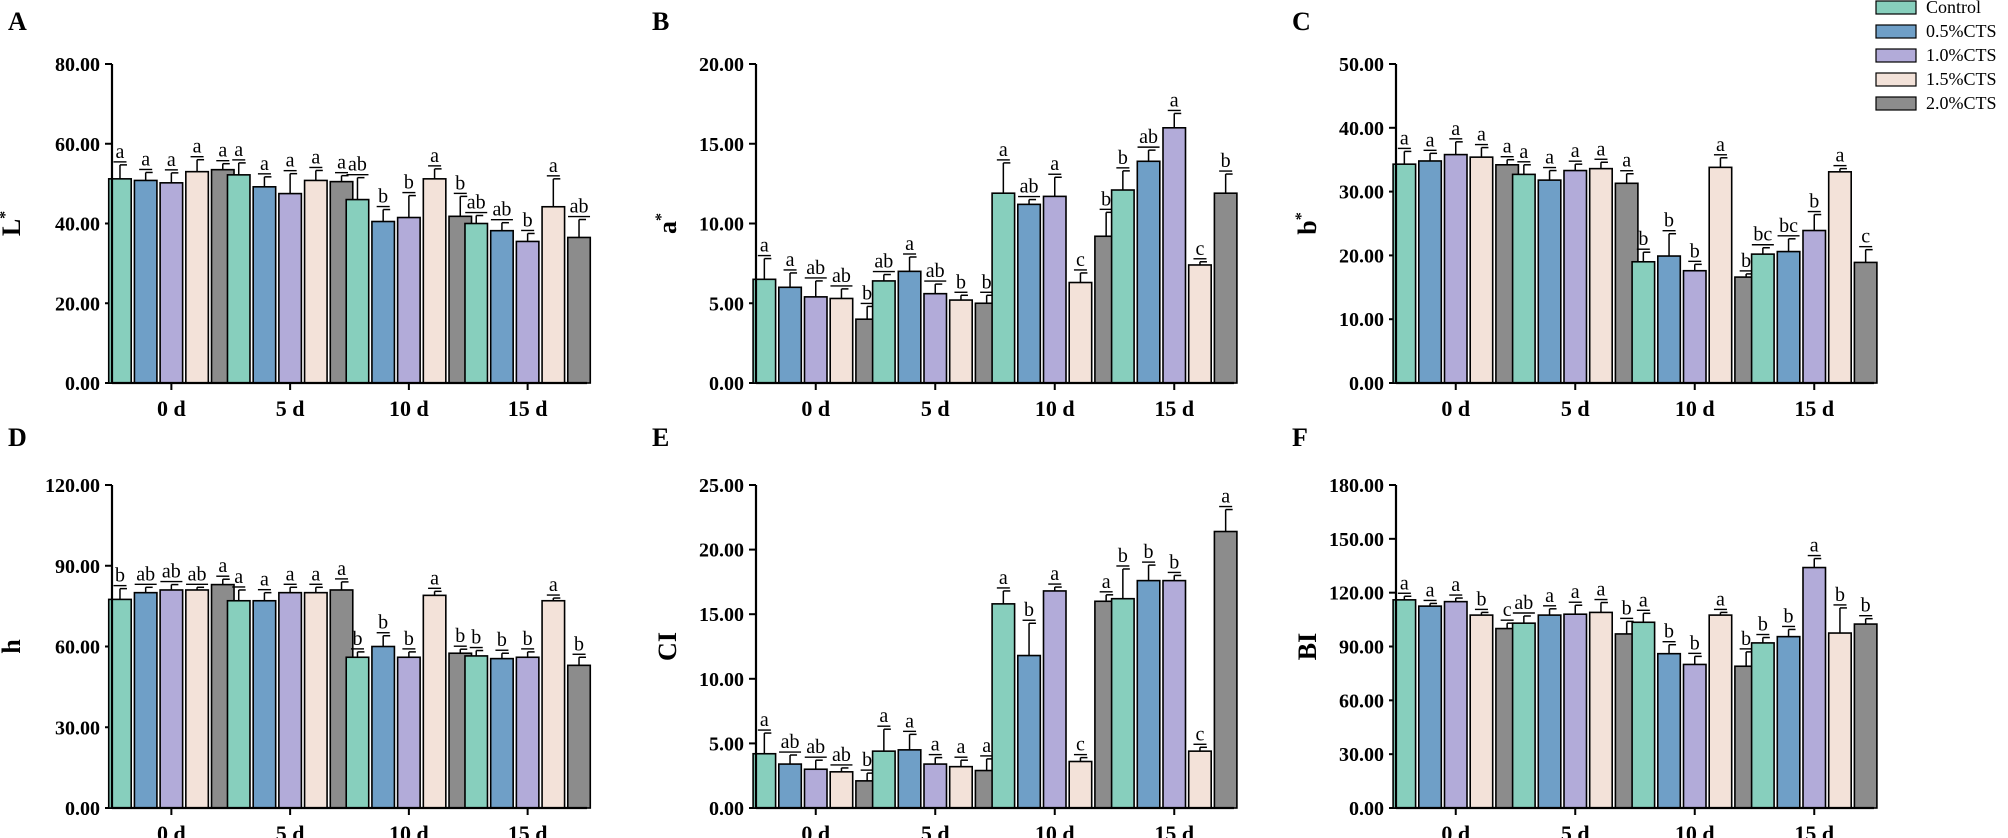 The width and height of the screenshot is (2008, 838). Describe the element at coordinates (961, 341) in the screenshot. I see `panel-b-bar-1-5-cts-5-d` at that location.